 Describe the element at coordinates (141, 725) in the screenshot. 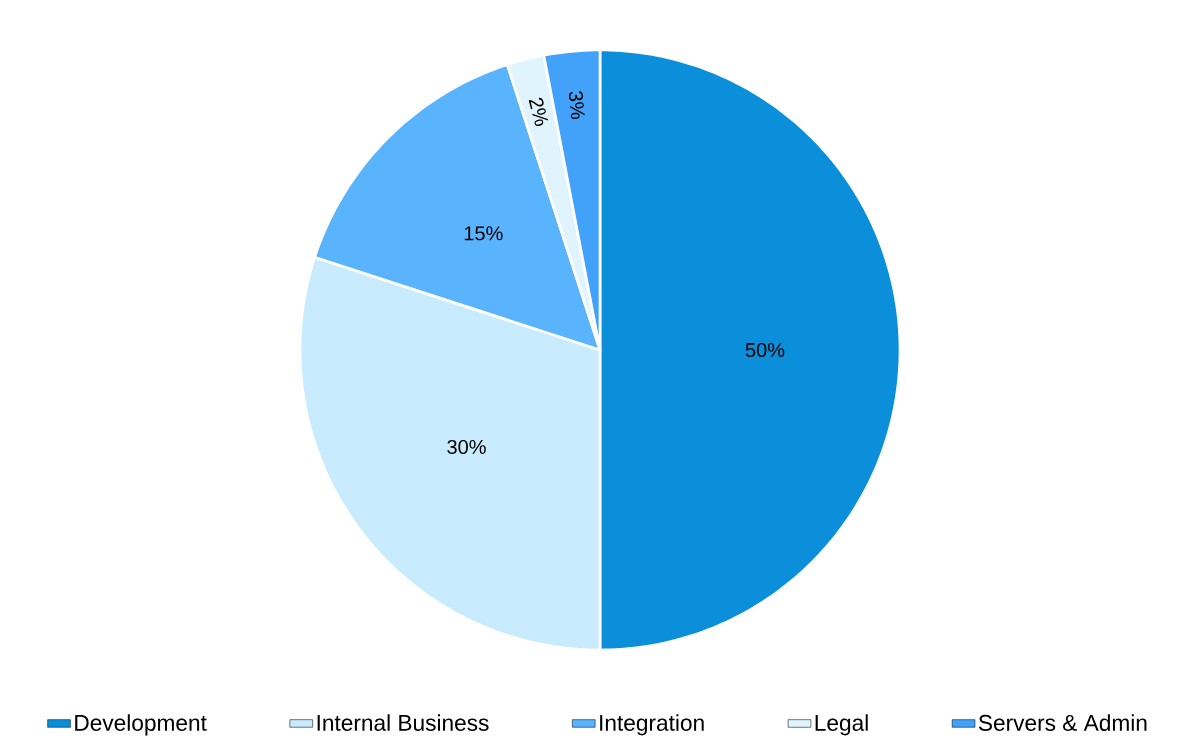

I see `legend-label: Development` at that location.